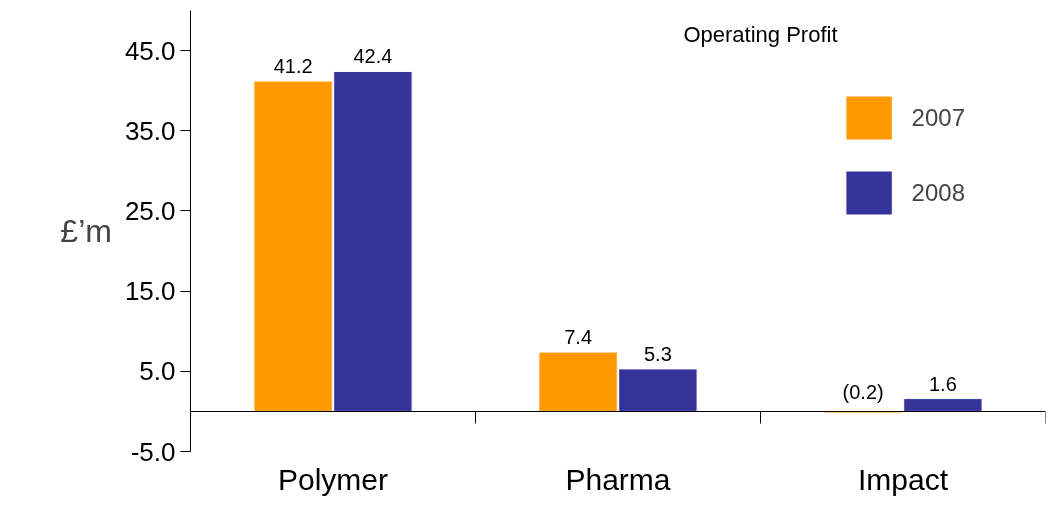  I want to click on y-tick-label: 45.0, so click(150, 50).